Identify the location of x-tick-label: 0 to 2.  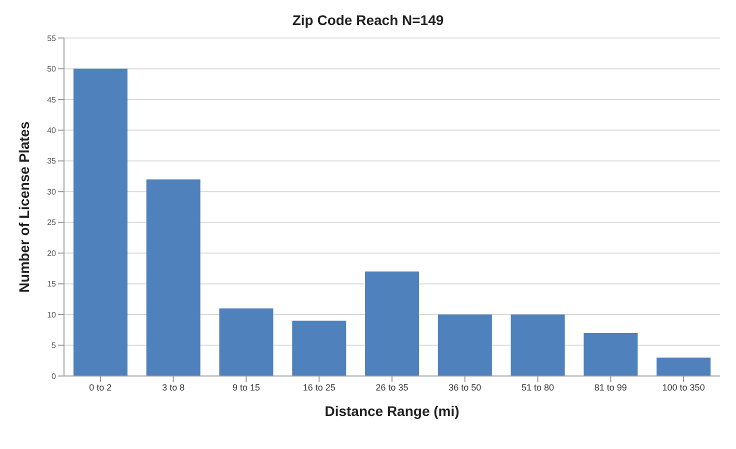
(100, 387).